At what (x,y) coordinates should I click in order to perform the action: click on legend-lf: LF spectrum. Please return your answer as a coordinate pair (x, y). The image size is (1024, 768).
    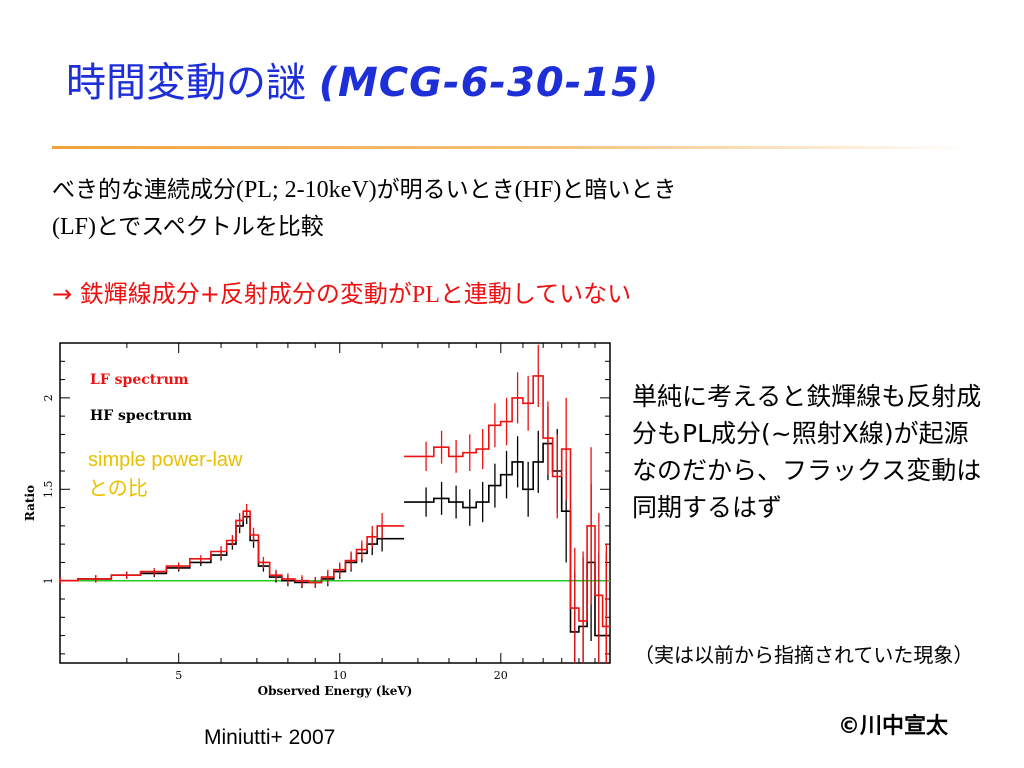
    Looking at the image, I should click on (139, 380).